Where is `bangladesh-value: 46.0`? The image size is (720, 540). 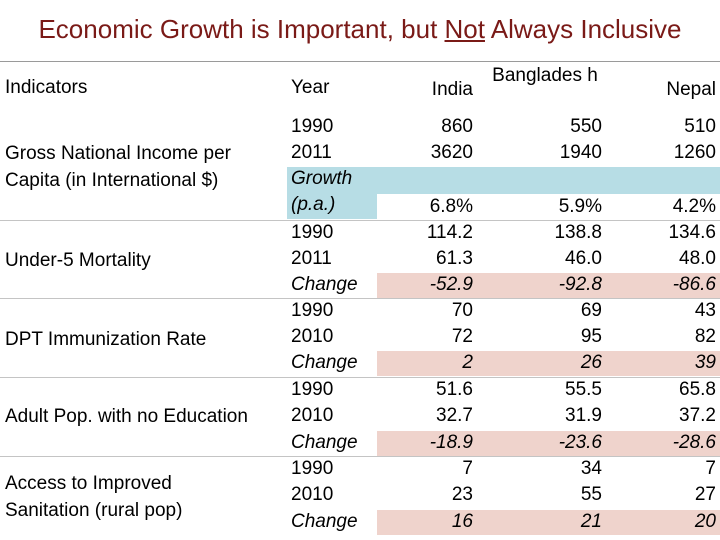
bangladesh-value: 46.0 is located at coordinates (583, 258).